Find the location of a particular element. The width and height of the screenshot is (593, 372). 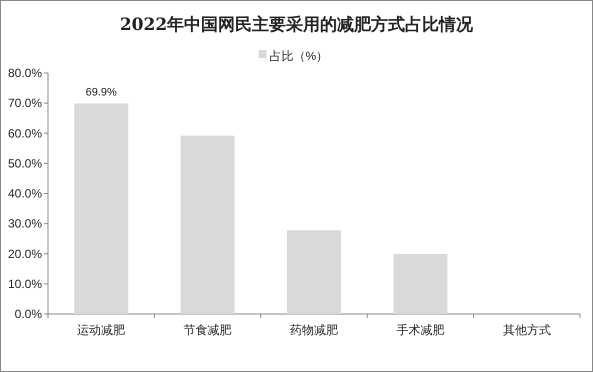

y-tick-label: 50.0% is located at coordinates (25, 163).